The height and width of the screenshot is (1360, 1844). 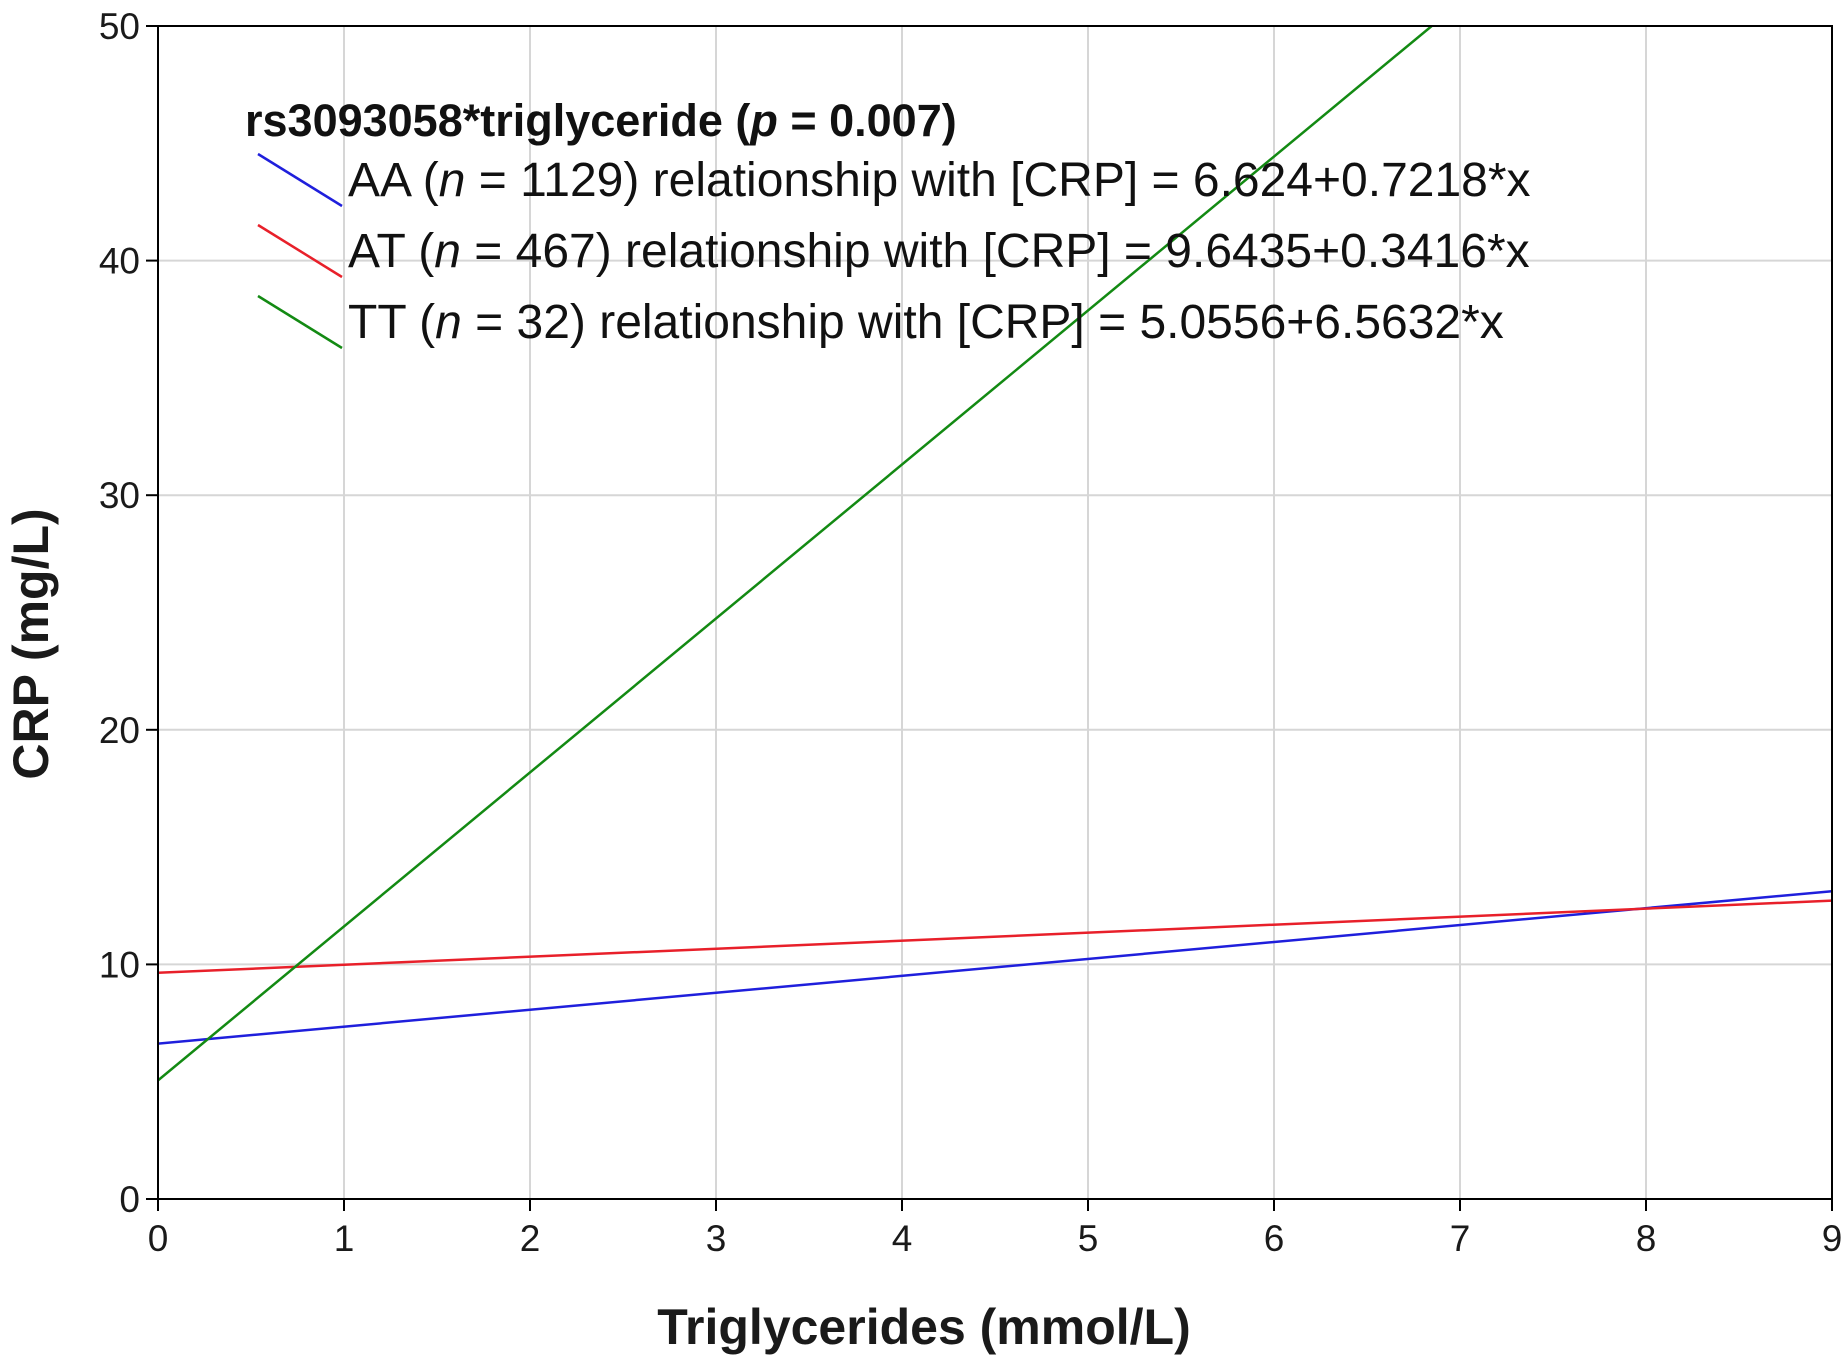 I want to click on y-tick-label: 10, so click(x=119, y=964).